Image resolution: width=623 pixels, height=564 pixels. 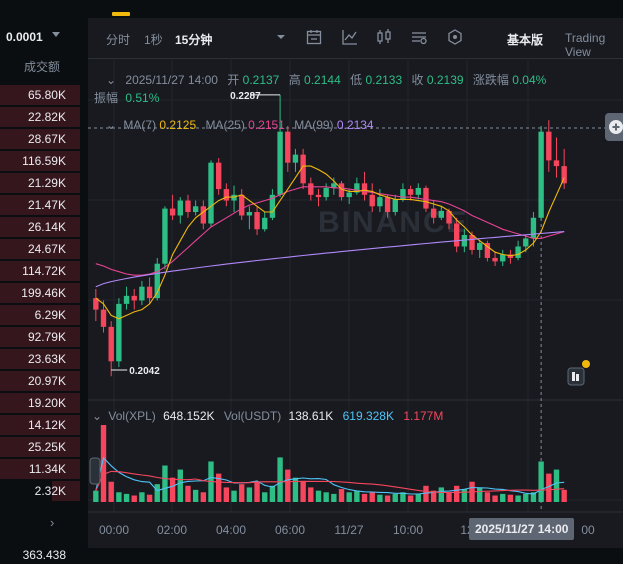 What do you see at coordinates (455, 37) in the screenshot?
I see `hexagon-settings-icon` at bounding box center [455, 37].